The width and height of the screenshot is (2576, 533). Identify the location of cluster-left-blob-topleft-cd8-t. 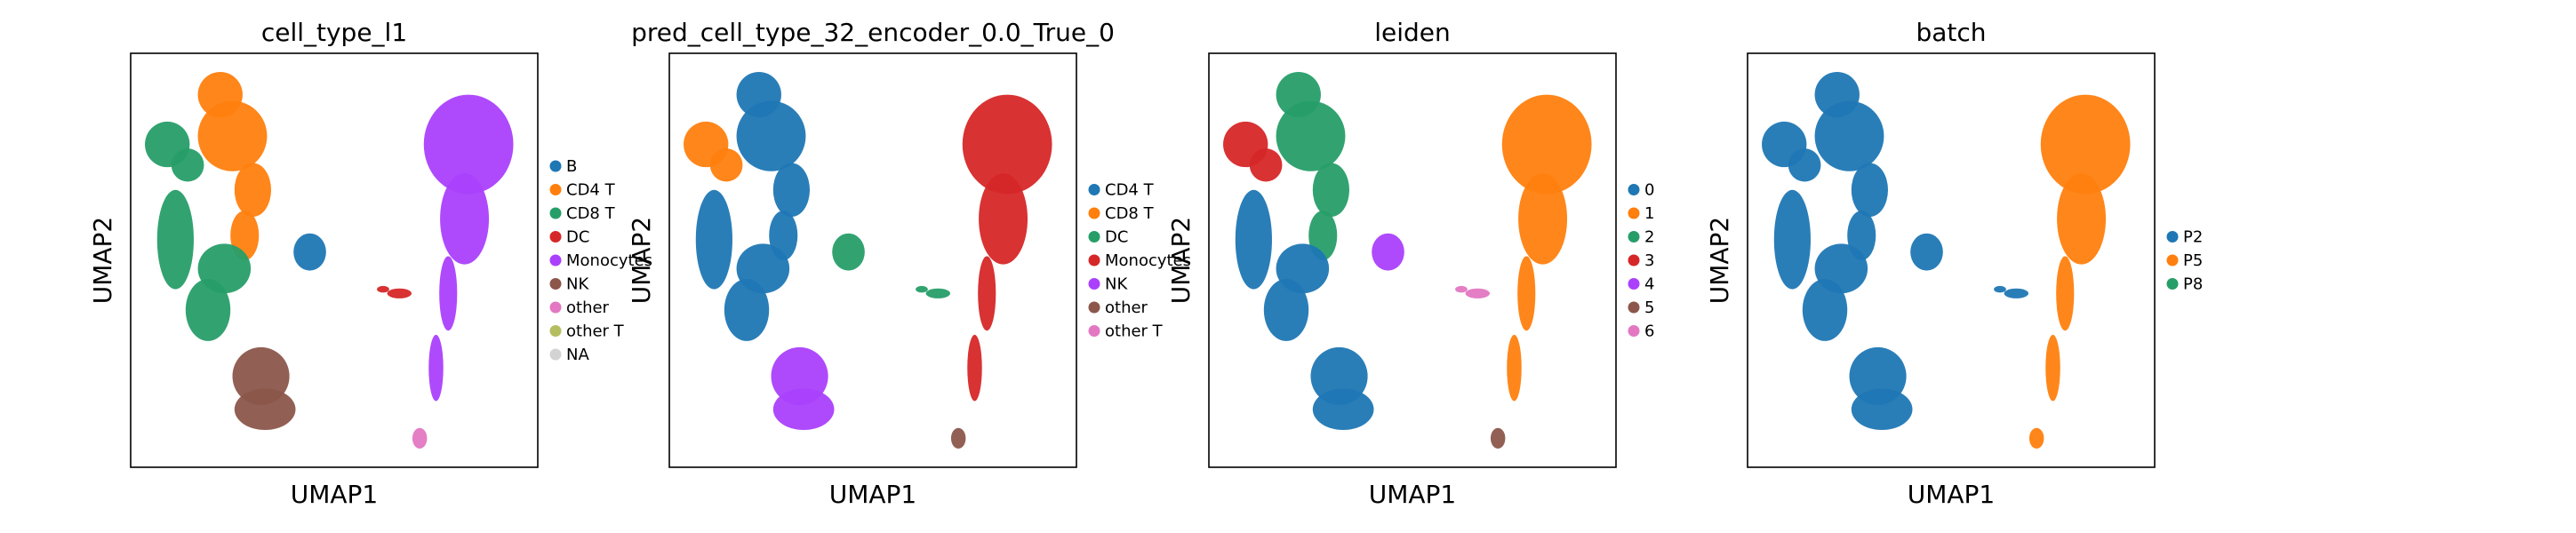
(726, 165).